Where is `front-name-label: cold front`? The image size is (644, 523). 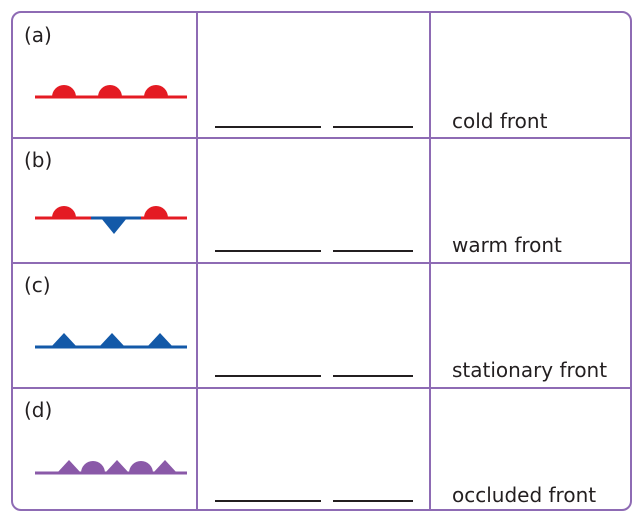 front-name-label: cold front is located at coordinates (500, 121).